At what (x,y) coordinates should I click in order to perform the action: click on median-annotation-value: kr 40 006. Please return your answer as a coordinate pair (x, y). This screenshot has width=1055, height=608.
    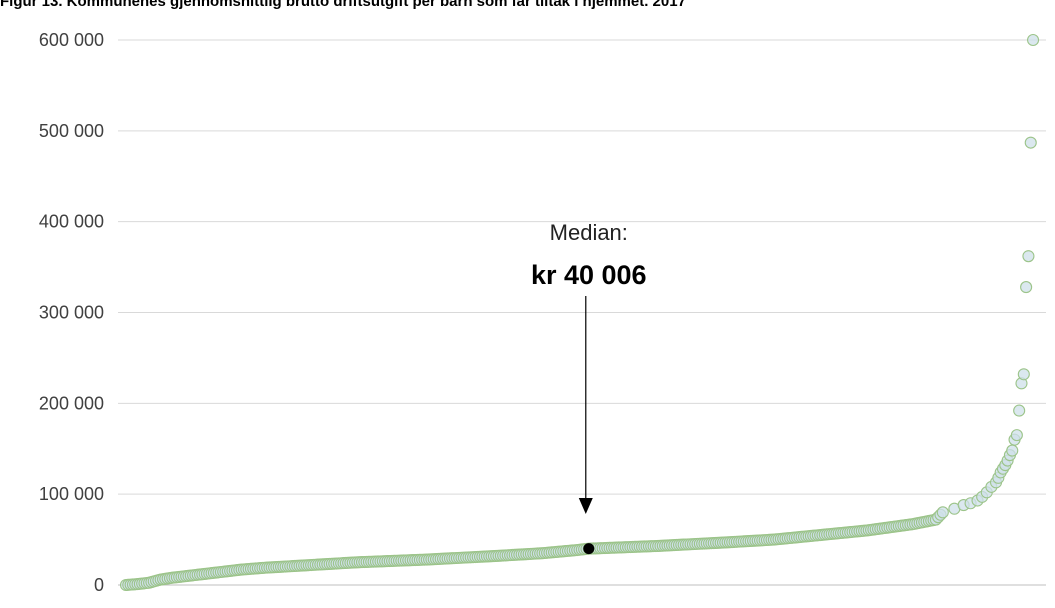
    Looking at the image, I should click on (589, 275).